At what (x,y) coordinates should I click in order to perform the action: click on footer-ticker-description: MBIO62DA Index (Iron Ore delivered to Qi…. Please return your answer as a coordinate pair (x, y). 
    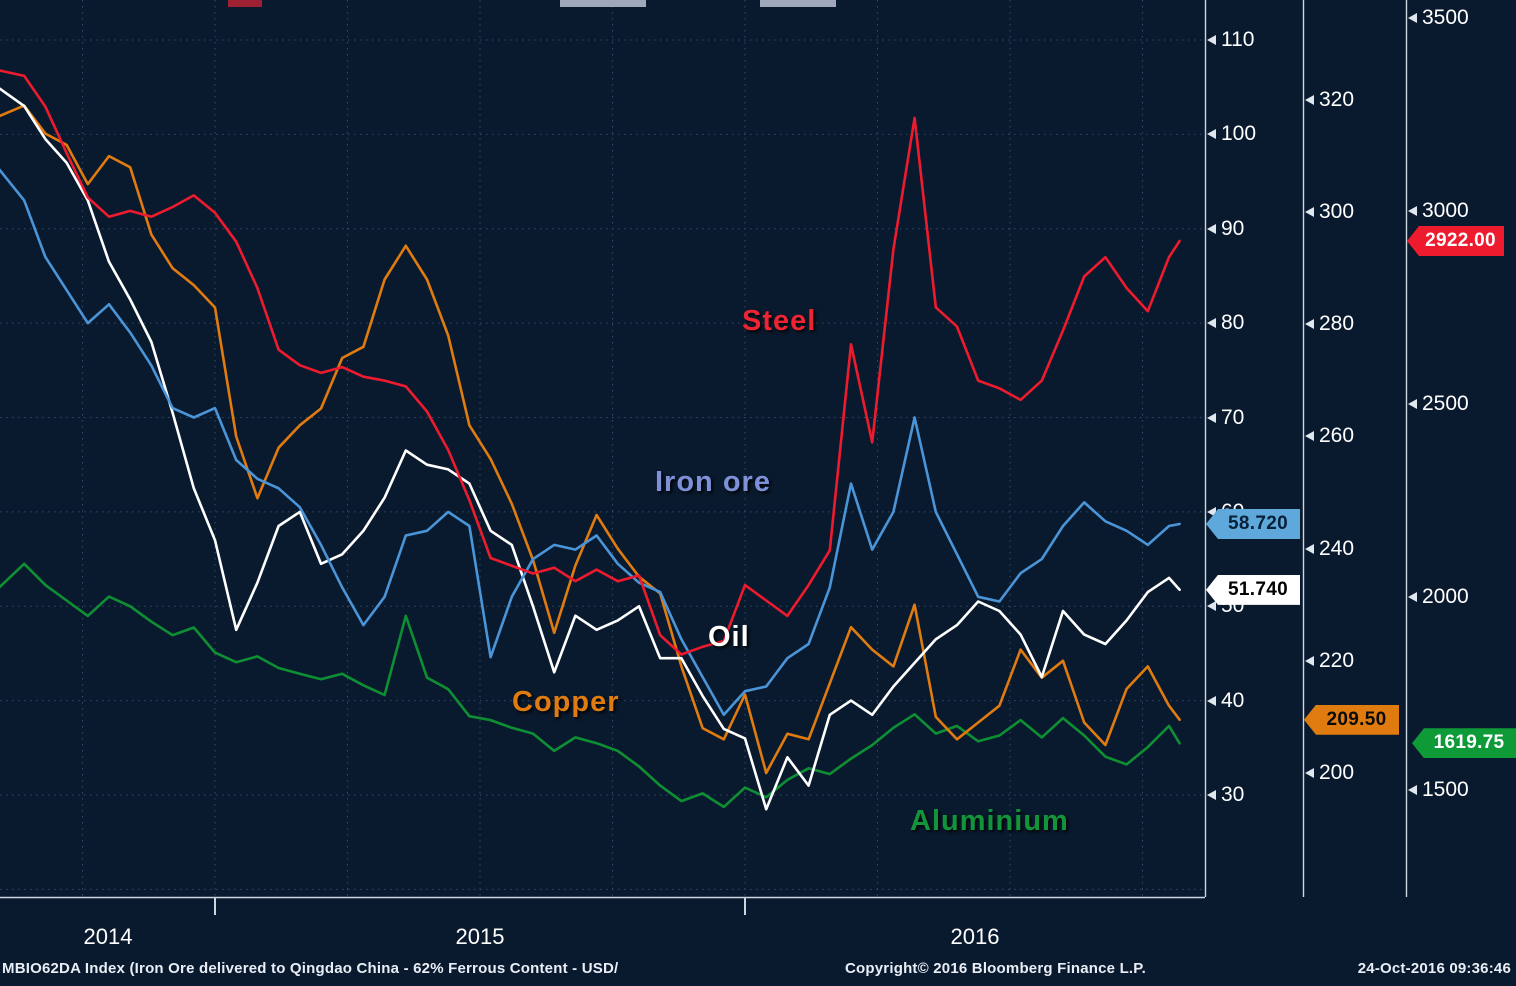
    Looking at the image, I should click on (310, 968).